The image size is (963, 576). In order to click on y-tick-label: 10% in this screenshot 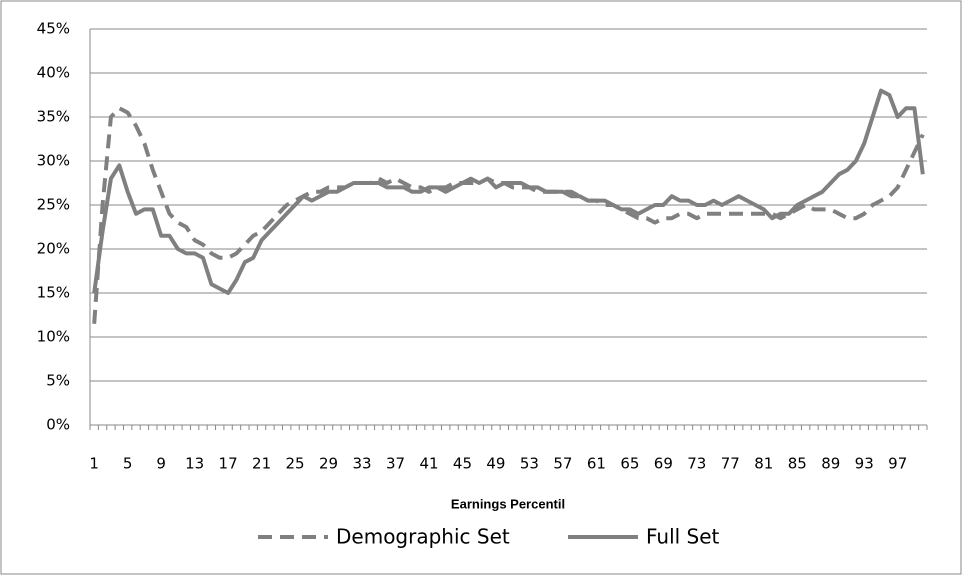, I will do `click(53, 337)`.